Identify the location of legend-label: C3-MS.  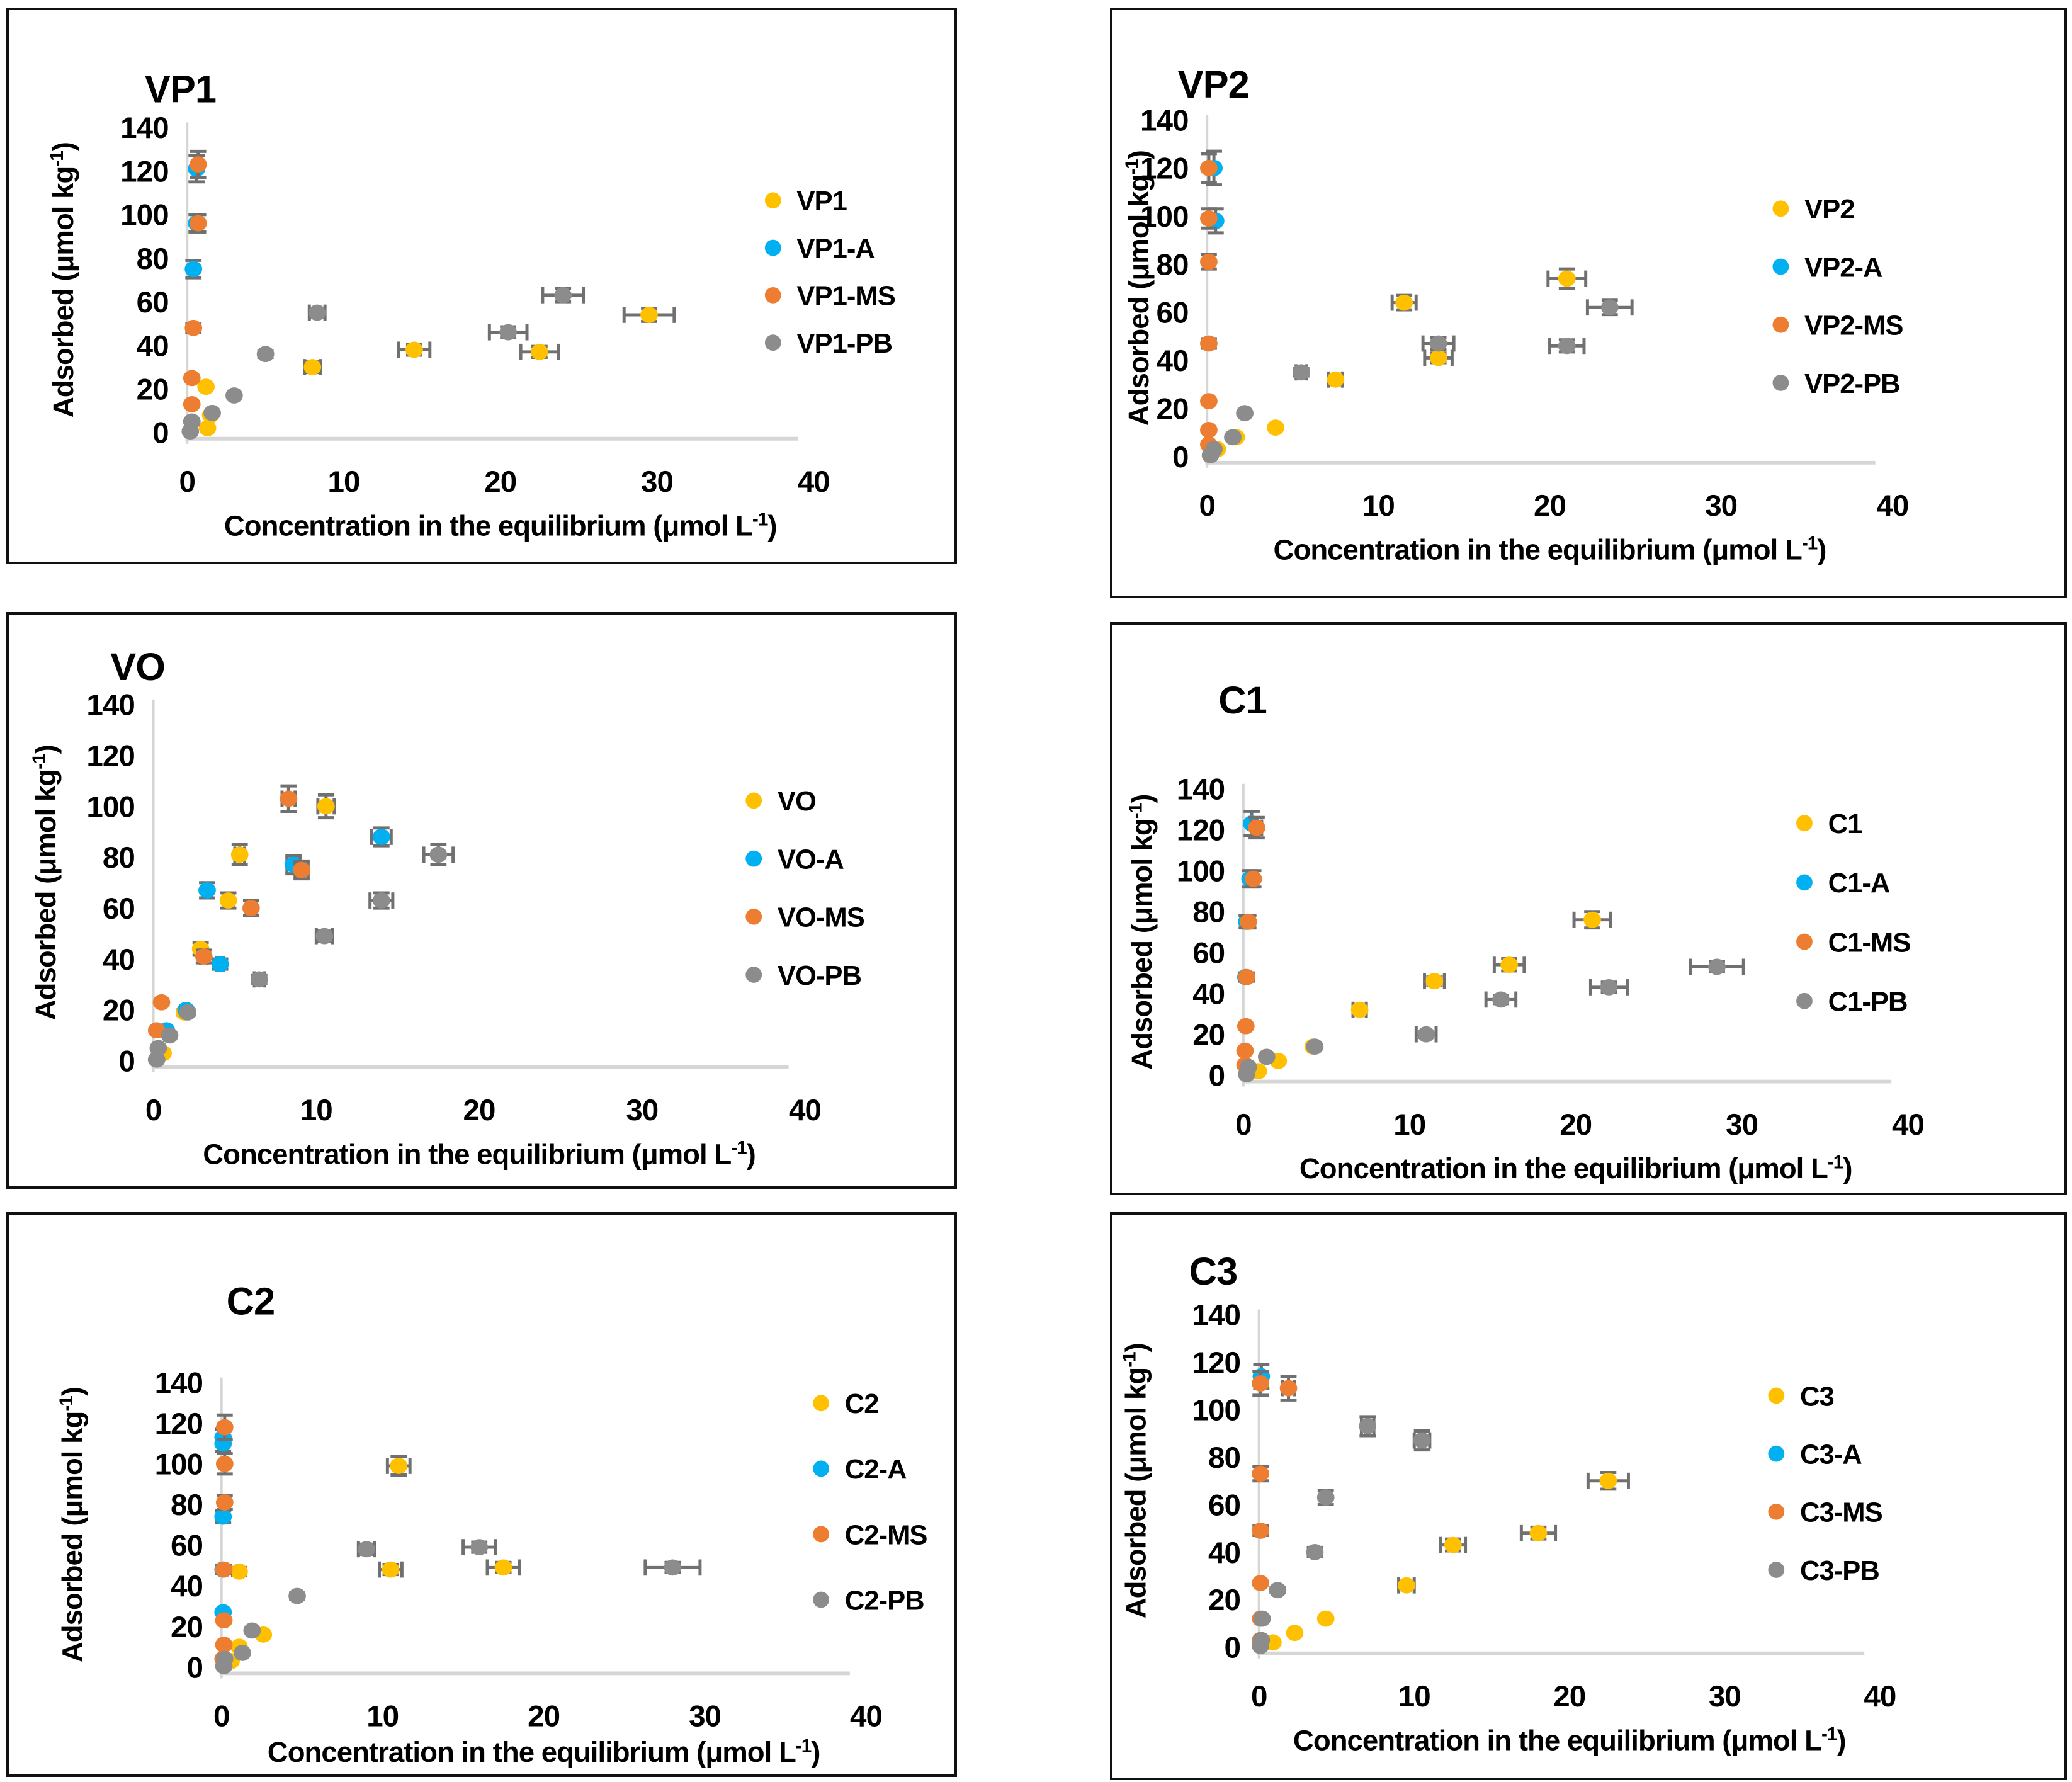
(1841, 1513).